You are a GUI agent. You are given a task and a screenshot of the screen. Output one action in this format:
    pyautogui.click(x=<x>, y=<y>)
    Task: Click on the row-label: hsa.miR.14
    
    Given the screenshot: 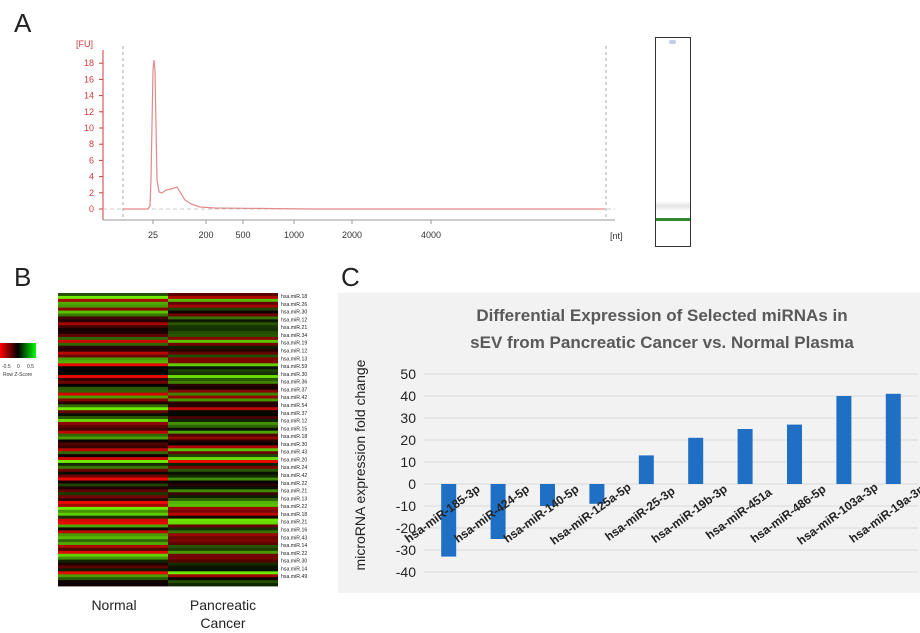 What is the action you would take?
    pyautogui.click(x=294, y=546)
    